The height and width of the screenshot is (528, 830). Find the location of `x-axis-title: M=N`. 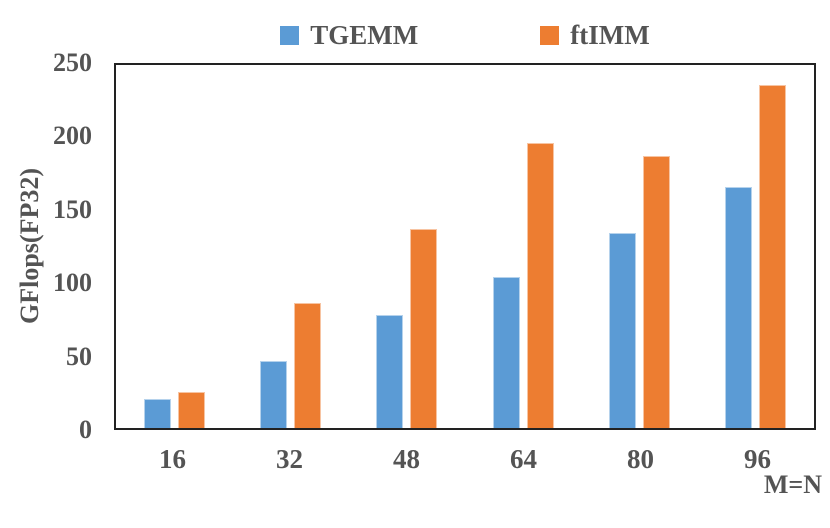

x-axis-title: M=N is located at coordinates (792, 484).